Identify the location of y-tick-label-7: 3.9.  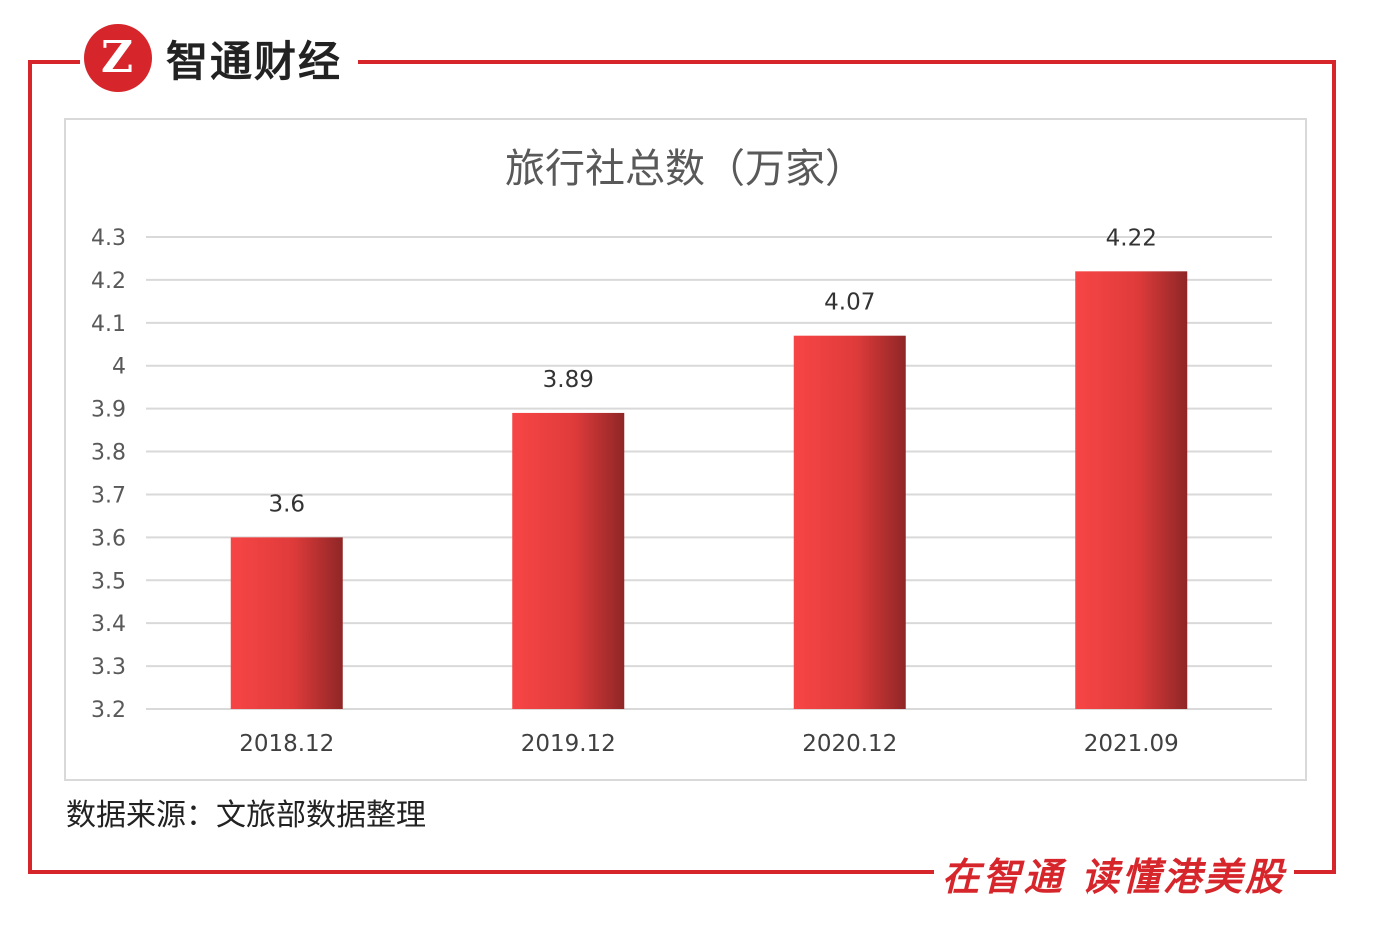
(108, 410).